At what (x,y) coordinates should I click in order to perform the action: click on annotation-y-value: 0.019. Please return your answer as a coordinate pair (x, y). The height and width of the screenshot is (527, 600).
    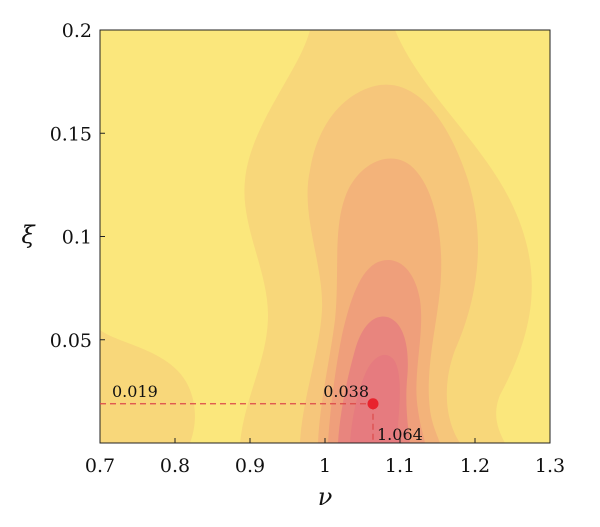
    Looking at the image, I should click on (135, 391).